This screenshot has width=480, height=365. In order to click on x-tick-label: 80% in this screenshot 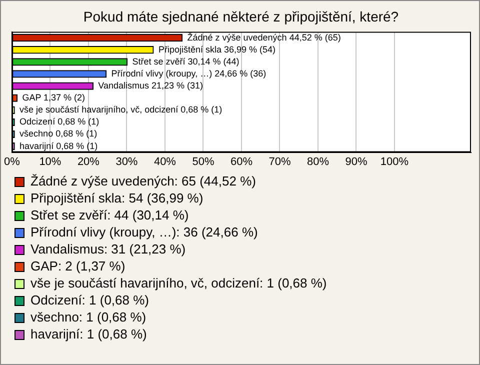, I will do `click(318, 162)`.